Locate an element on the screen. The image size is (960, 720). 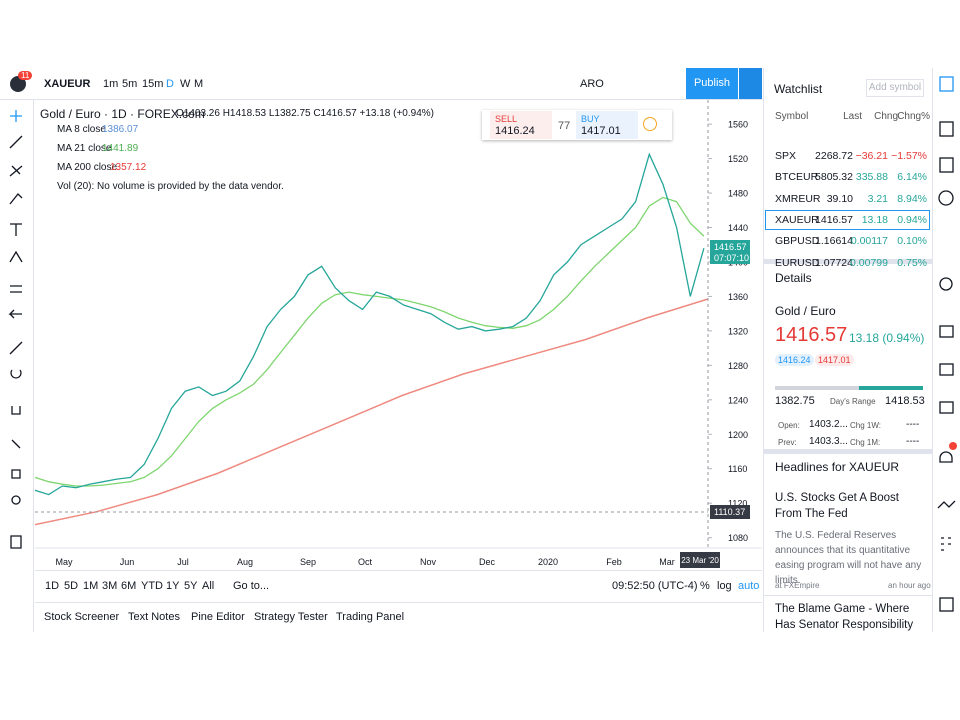
wl-symbol: EURUSD is located at coordinates (797, 262).